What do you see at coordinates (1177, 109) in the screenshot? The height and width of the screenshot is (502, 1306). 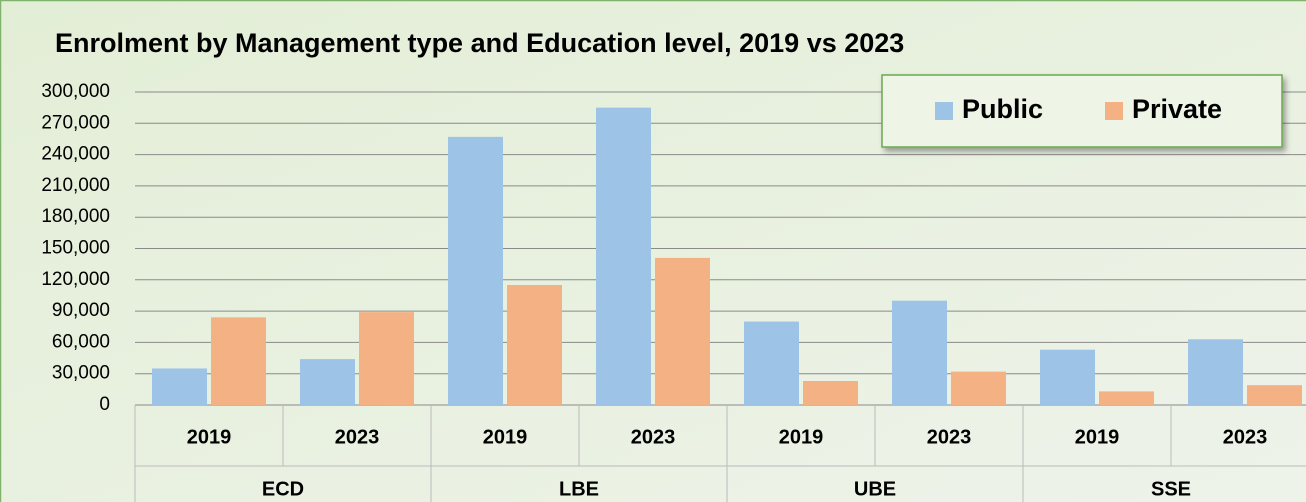 I see `legend-label: Private` at bounding box center [1177, 109].